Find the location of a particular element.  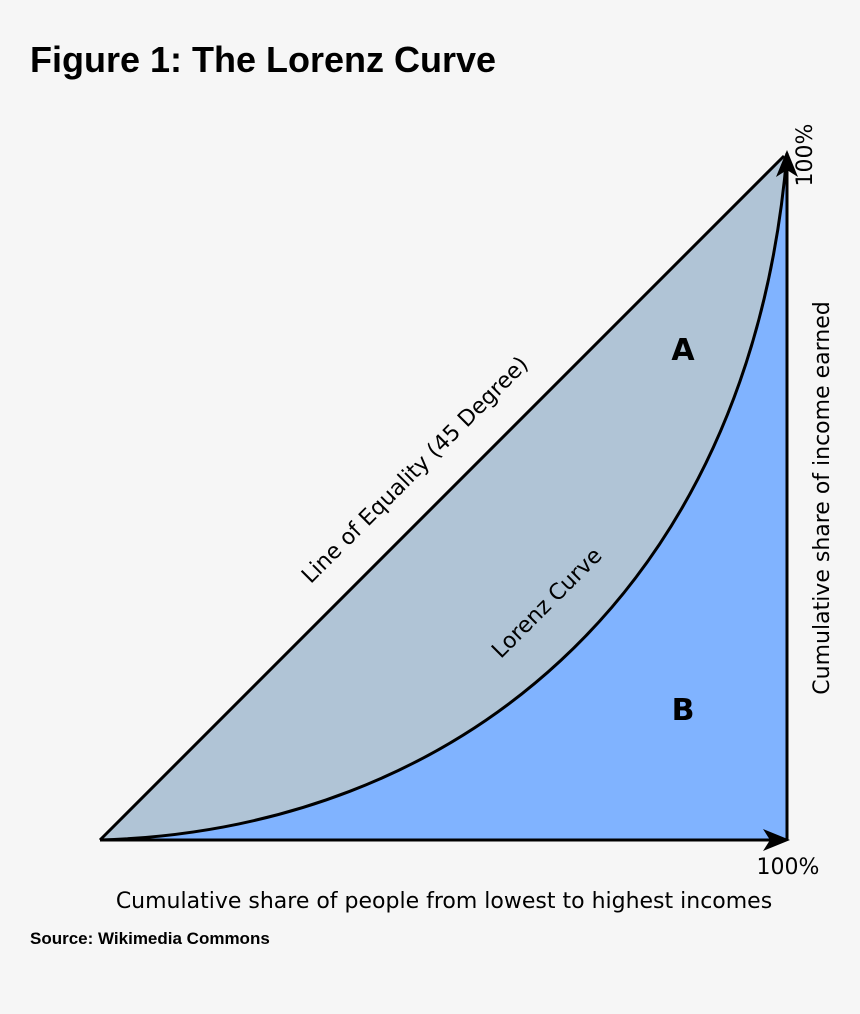

source: Source: Wikimedia Commons is located at coordinates (150, 938).